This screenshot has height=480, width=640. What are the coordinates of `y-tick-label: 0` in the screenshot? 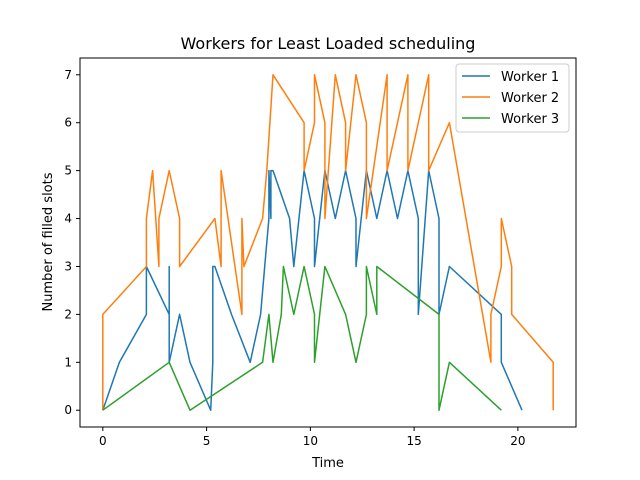 It's located at (68, 410).